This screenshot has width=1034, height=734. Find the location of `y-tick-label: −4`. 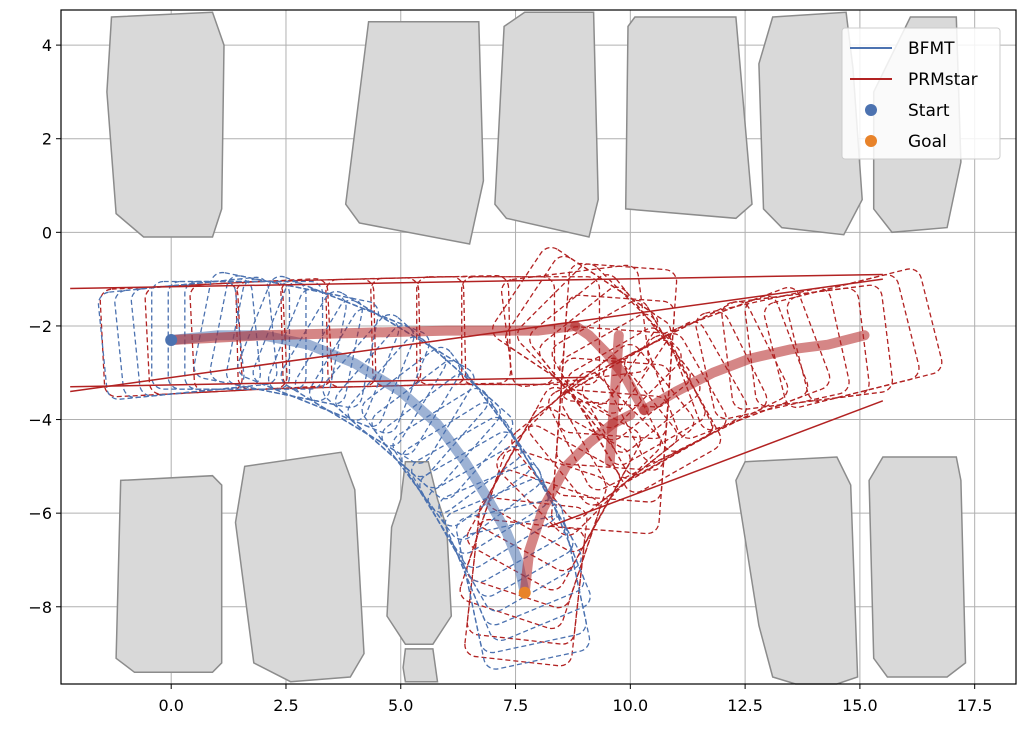

y-tick-label: −4 is located at coordinates (40, 420).